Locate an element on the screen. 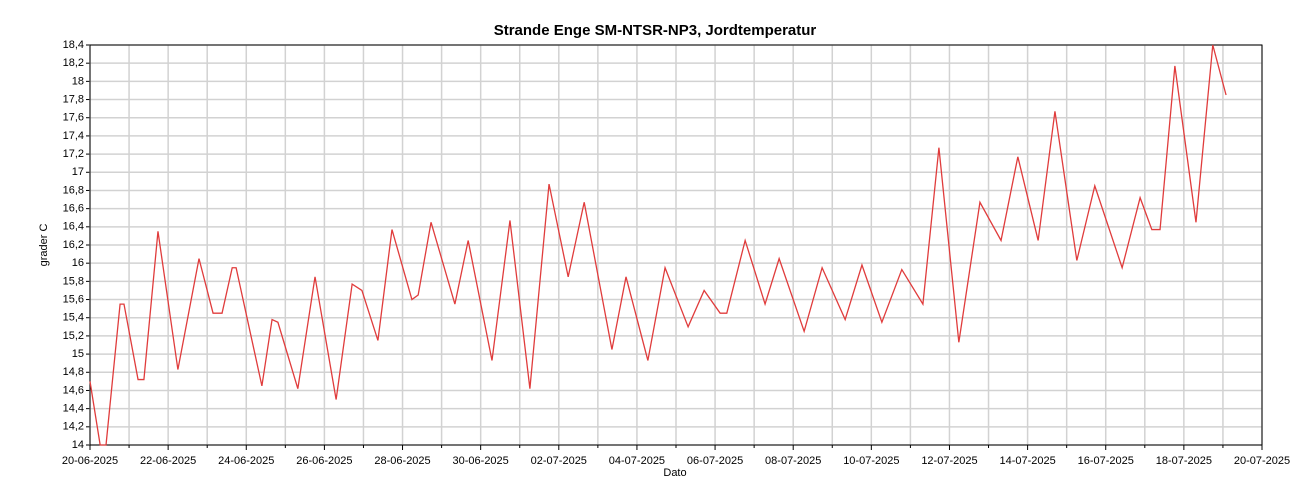 The height and width of the screenshot is (500, 1300). x-tick-label: 28-06-2025 is located at coordinates (402, 461).